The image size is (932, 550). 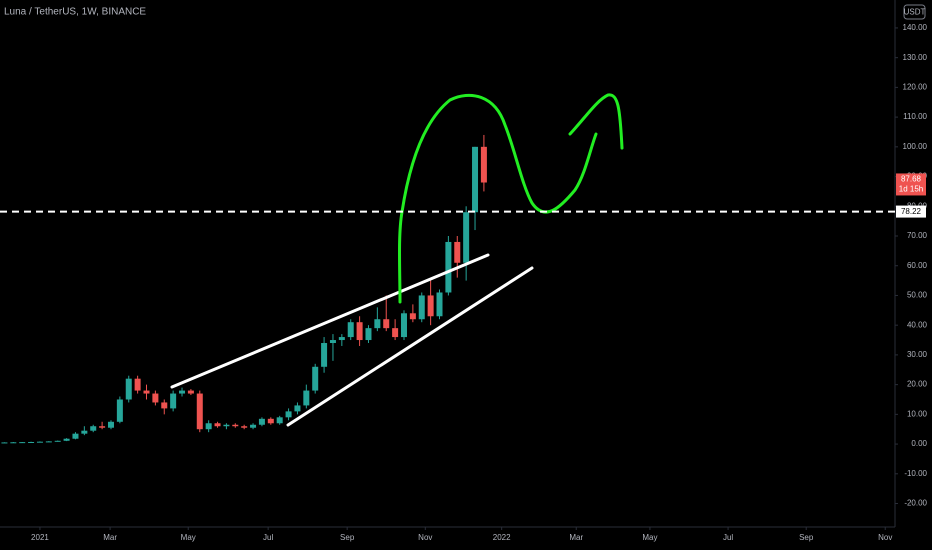 I want to click on y-tick-label: 60.00, so click(x=917, y=265).